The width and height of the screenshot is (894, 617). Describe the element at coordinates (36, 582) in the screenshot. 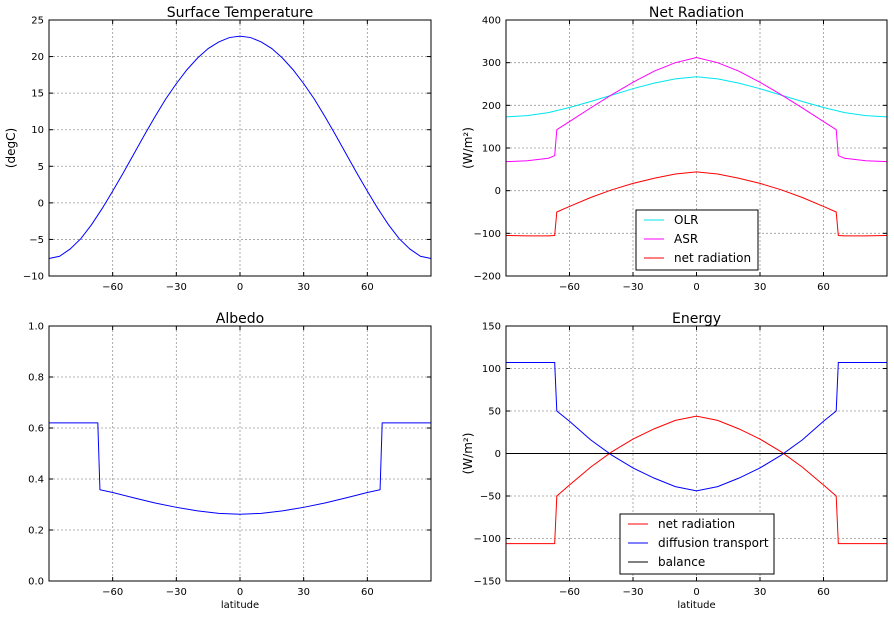

I see `y-tick-label: 0.0` at that location.